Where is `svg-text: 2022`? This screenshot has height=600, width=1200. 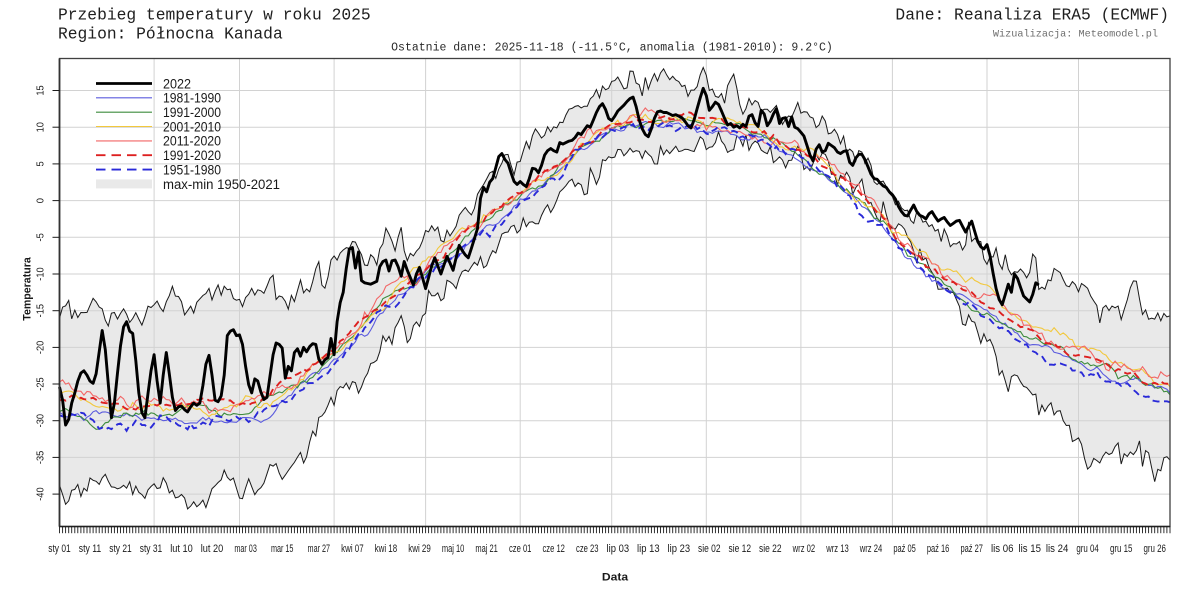 svg-text: 2022 is located at coordinates (177, 83).